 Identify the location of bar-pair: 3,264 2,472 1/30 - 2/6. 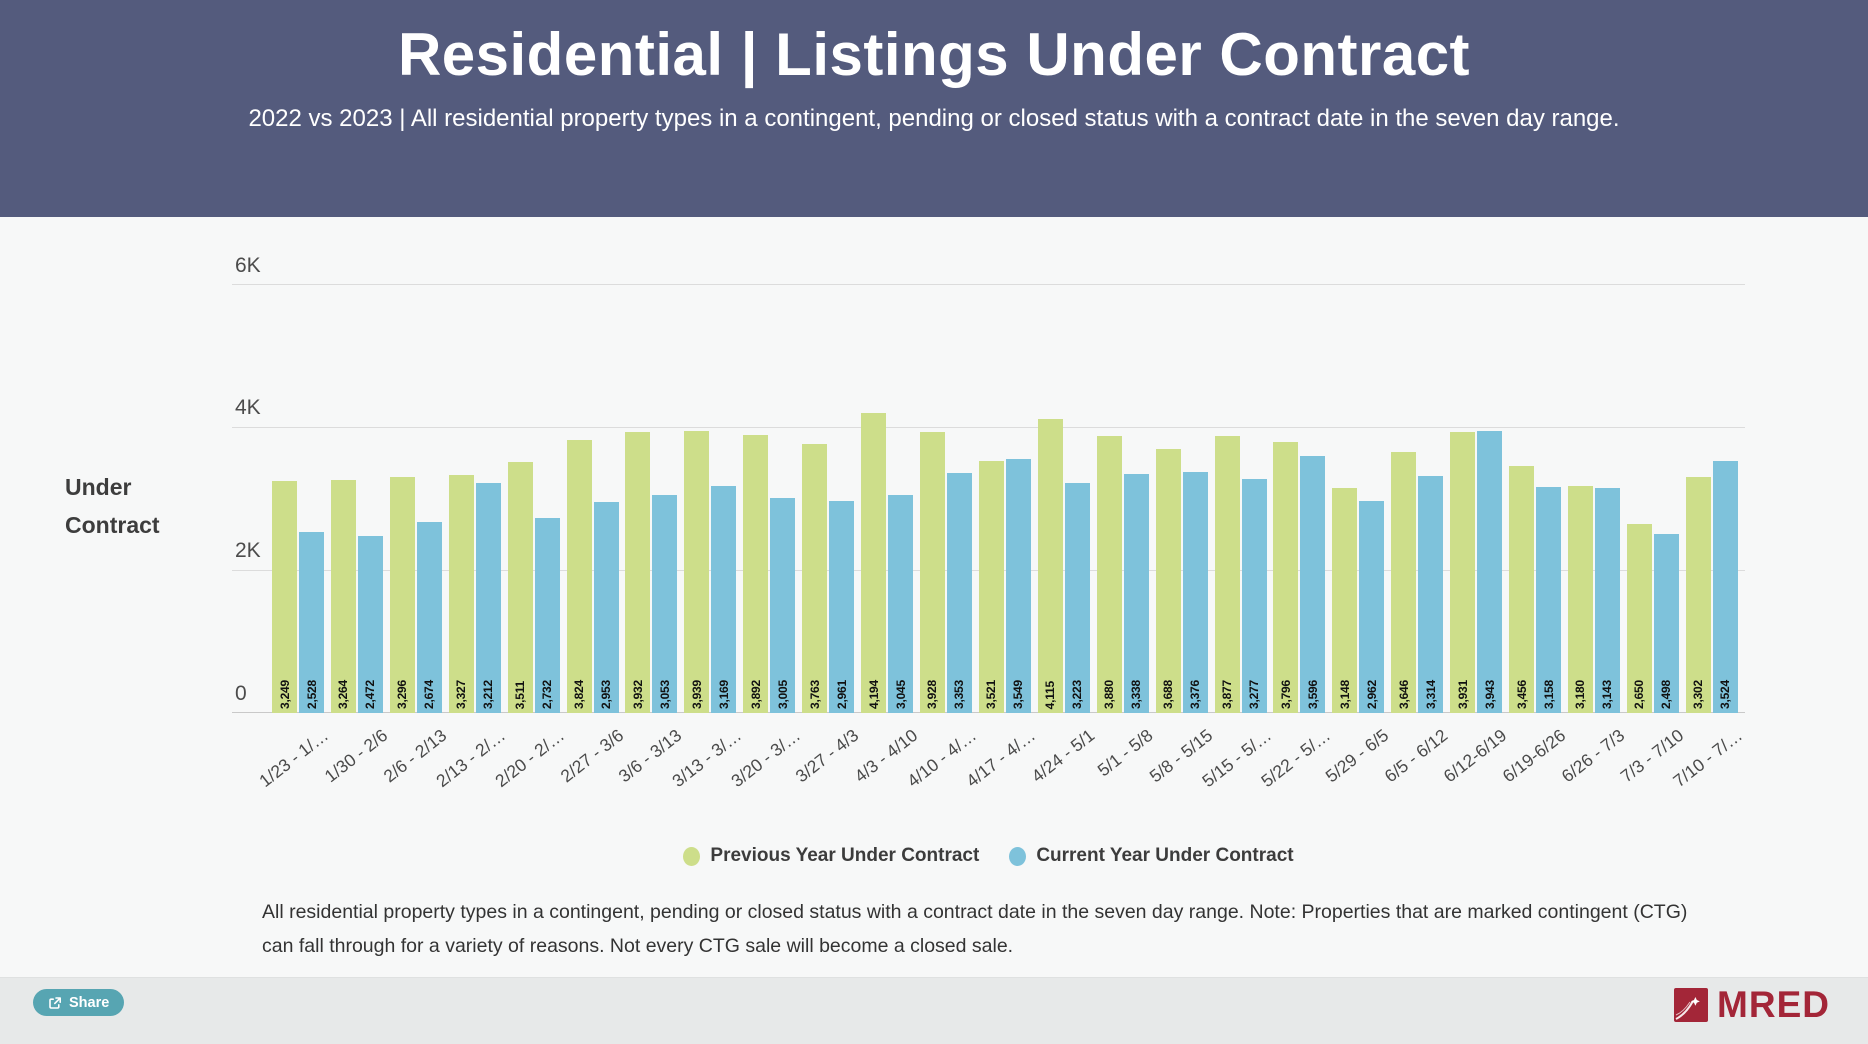
(356, 633).